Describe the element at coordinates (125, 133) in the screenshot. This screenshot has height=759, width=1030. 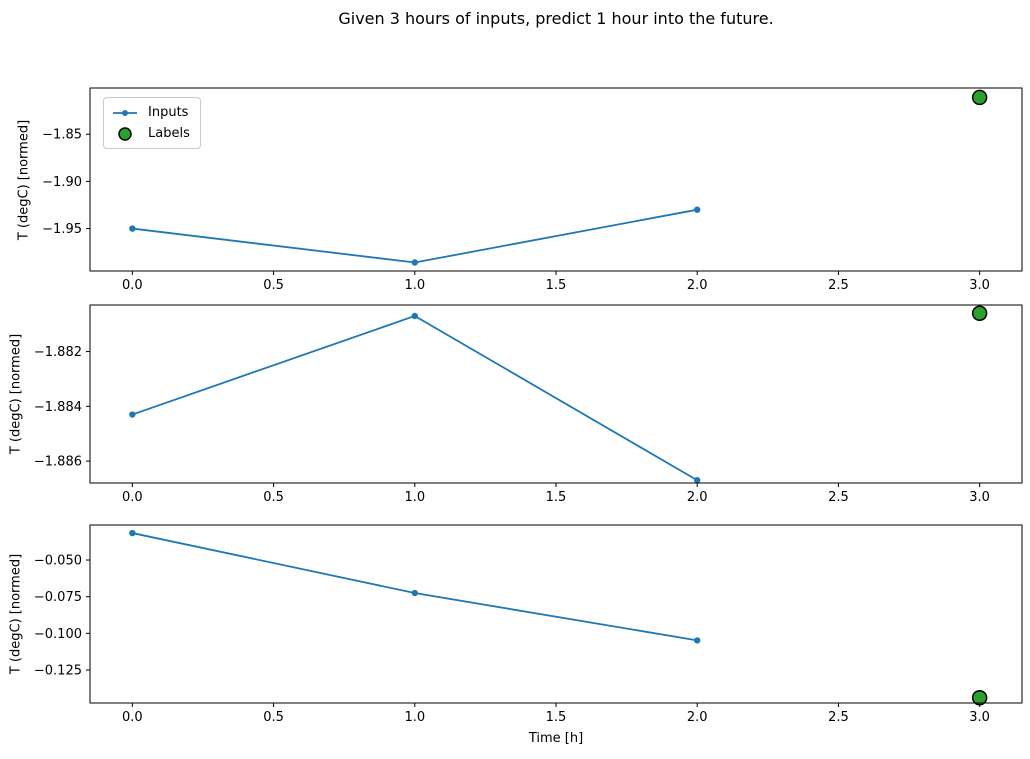
I see `labels-circle-icon` at that location.